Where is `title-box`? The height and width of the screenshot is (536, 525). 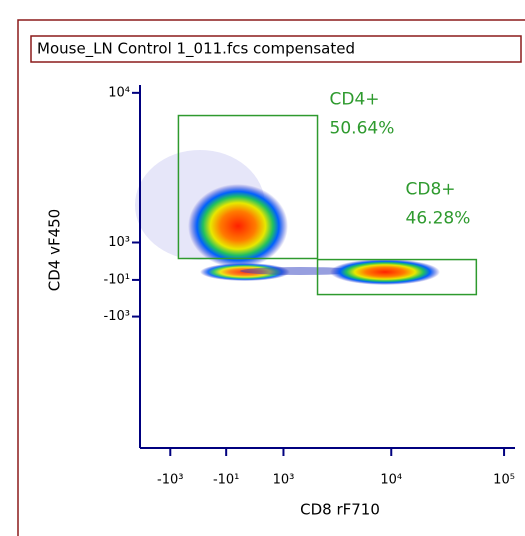
title-box is located at coordinates (276, 49).